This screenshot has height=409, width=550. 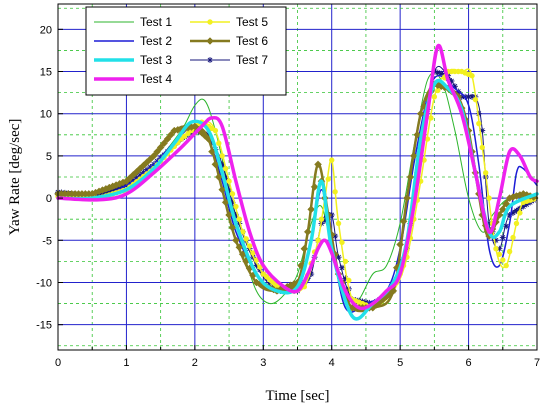 What do you see at coordinates (58, 363) in the screenshot?
I see `x-tick-label: 0` at bounding box center [58, 363].